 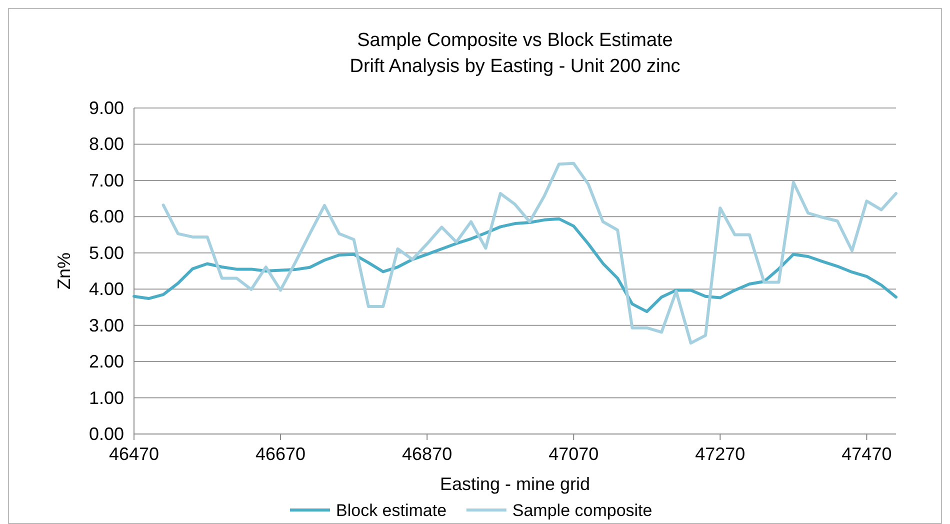 What do you see at coordinates (106, 252) in the screenshot?
I see `y-tick-label: 5.00` at bounding box center [106, 252].